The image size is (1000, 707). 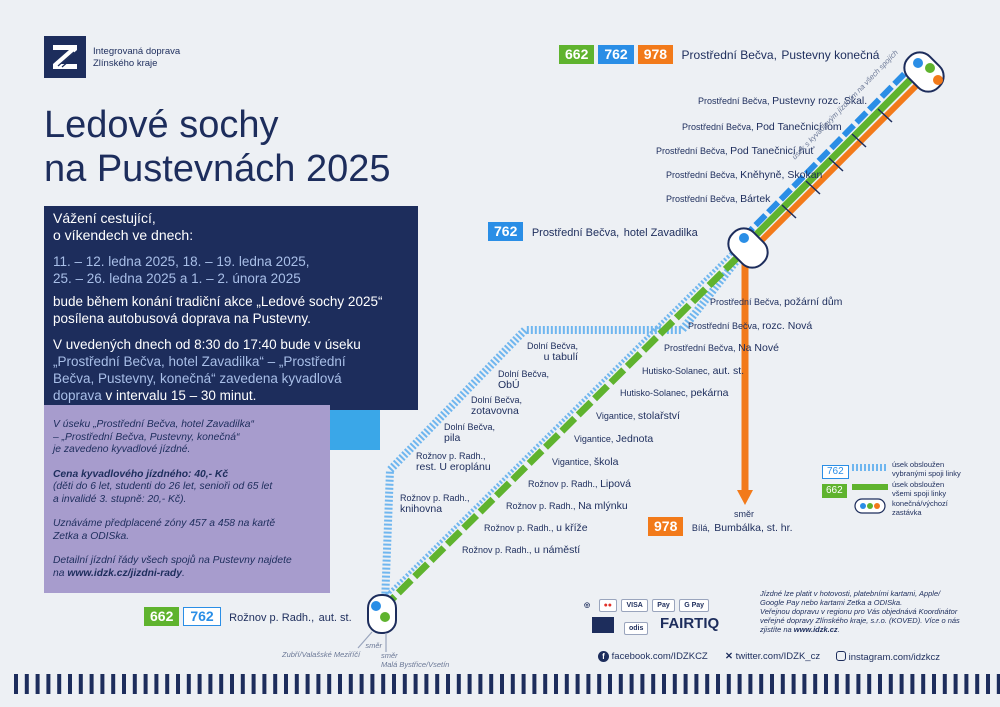 I want to click on para2-line4a: doprava, so click(x=77, y=395).